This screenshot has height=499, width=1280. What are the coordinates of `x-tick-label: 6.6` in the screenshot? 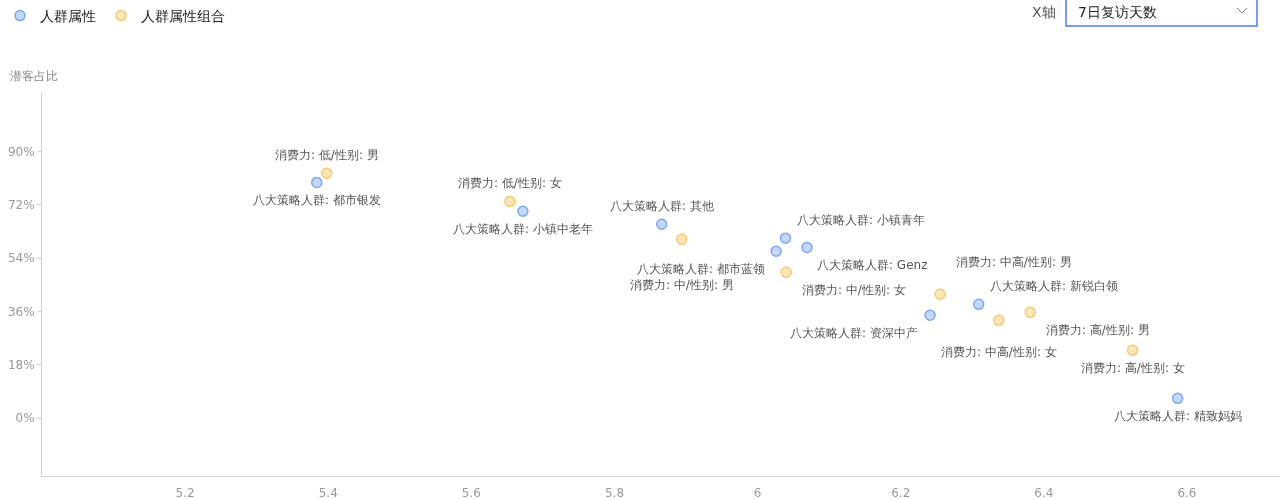 It's located at (1187, 492).